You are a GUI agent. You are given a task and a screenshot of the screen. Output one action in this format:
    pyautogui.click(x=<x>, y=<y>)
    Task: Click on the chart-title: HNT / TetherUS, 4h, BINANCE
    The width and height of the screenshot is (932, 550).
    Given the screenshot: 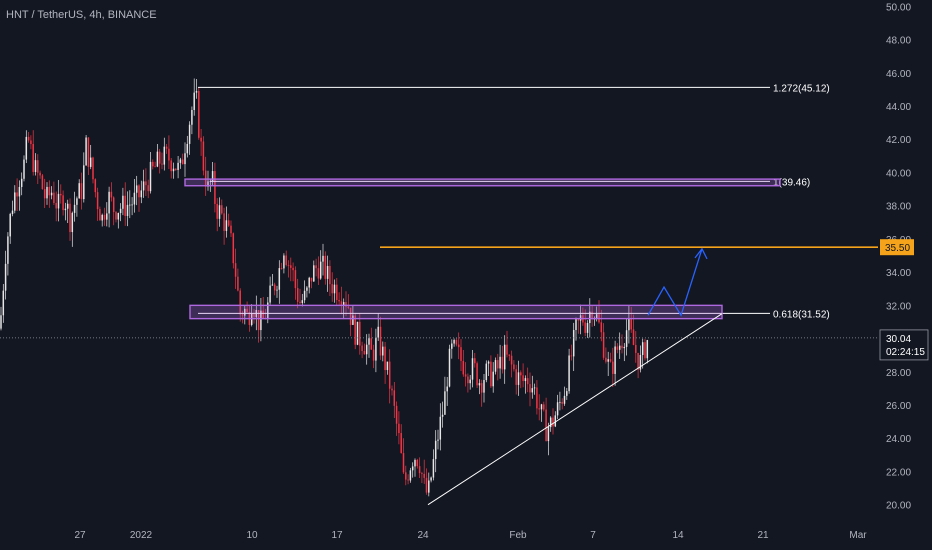 What is the action you would take?
    pyautogui.click(x=81, y=15)
    